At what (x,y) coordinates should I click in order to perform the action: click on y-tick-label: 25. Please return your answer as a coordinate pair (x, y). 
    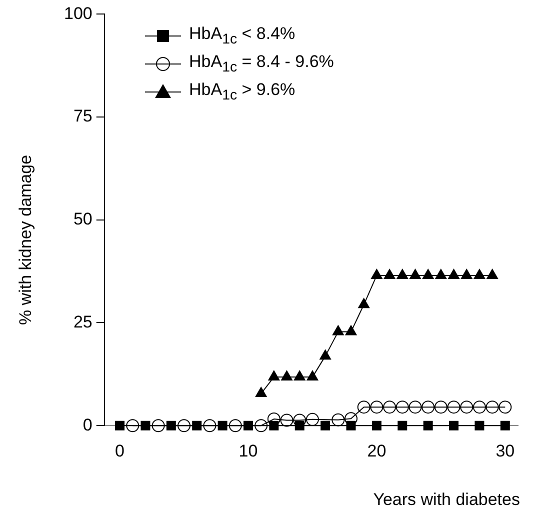
    Looking at the image, I should click on (82, 322).